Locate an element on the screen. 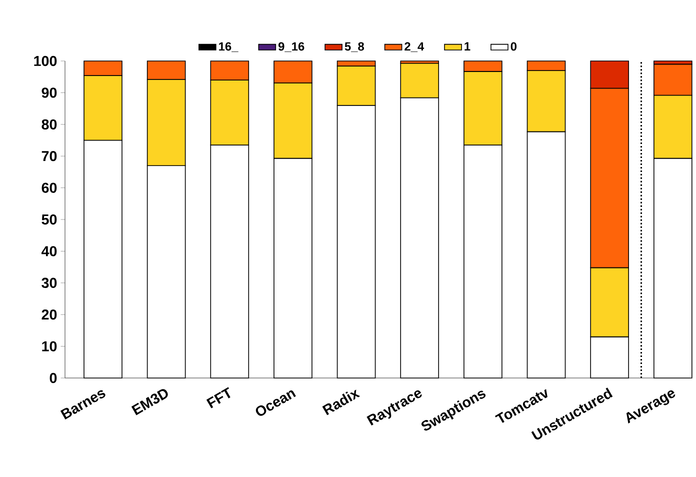 The height and width of the screenshot is (477, 696). y-tick-label: 70 is located at coordinates (49, 156).